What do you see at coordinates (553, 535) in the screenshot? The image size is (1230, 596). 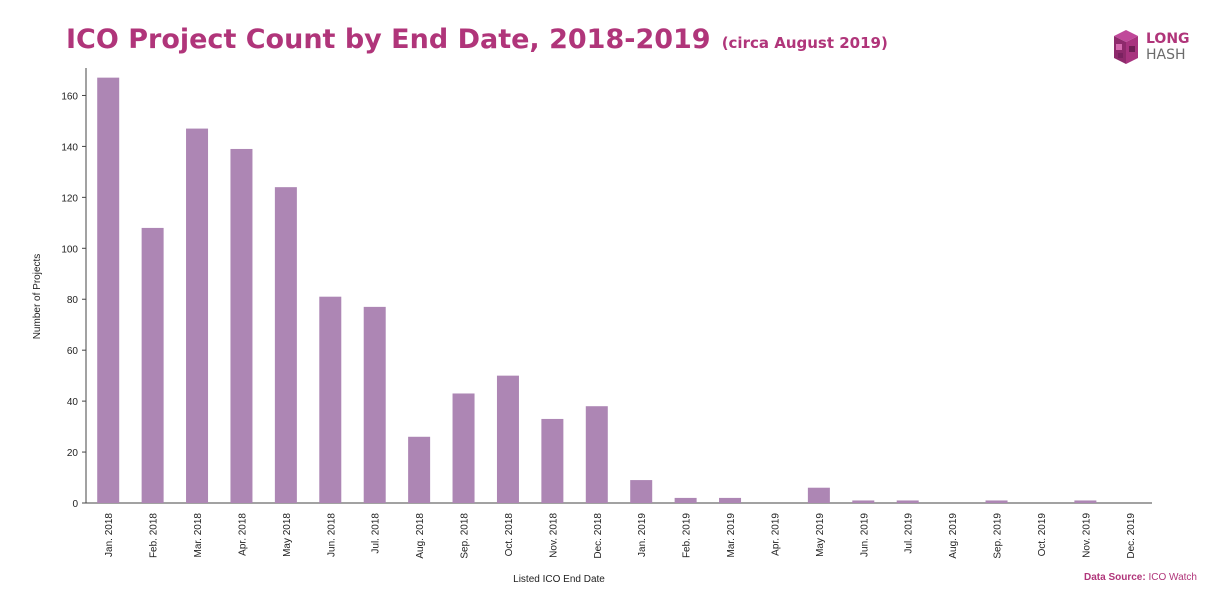 I see `x-tick-label: Nov. 2018` at bounding box center [553, 535].